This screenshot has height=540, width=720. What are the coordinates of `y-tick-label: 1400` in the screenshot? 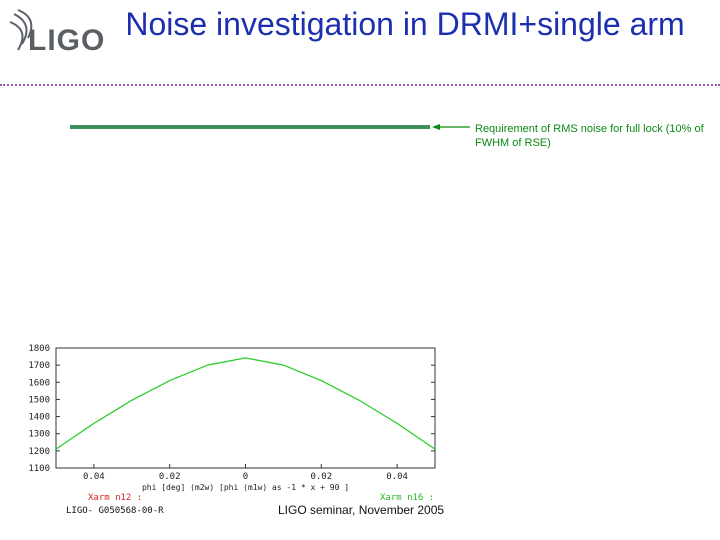 It's located at (39, 418).